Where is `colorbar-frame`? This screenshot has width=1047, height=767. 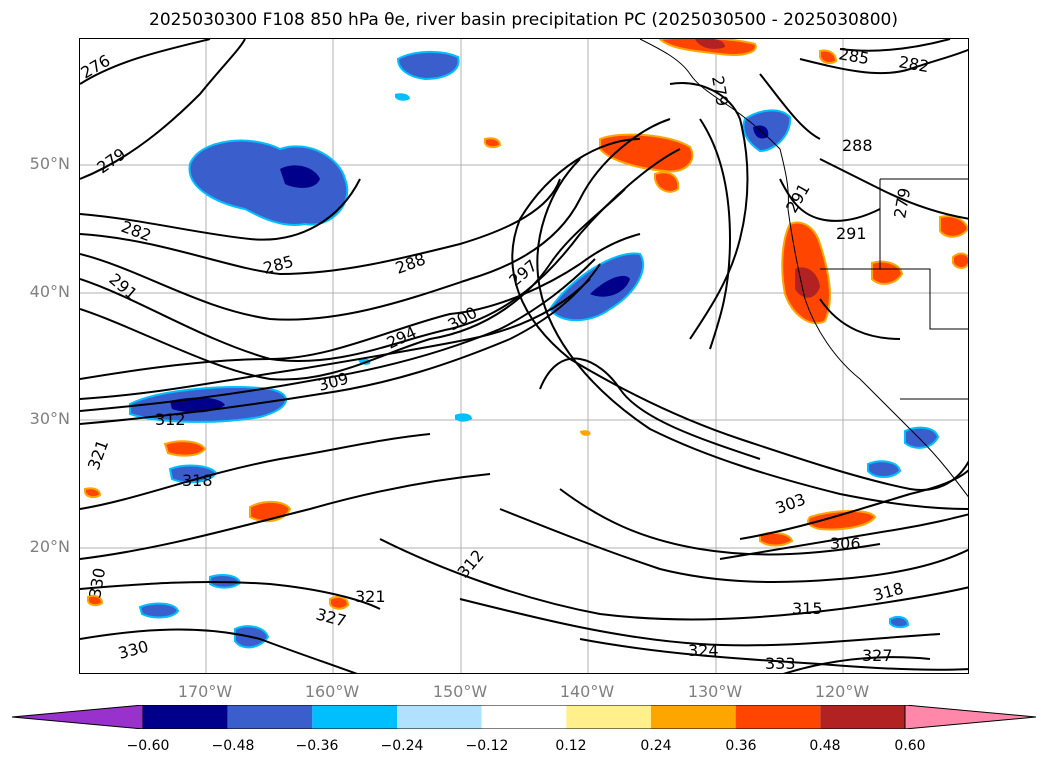
colorbar-frame is located at coordinates (524, 717).